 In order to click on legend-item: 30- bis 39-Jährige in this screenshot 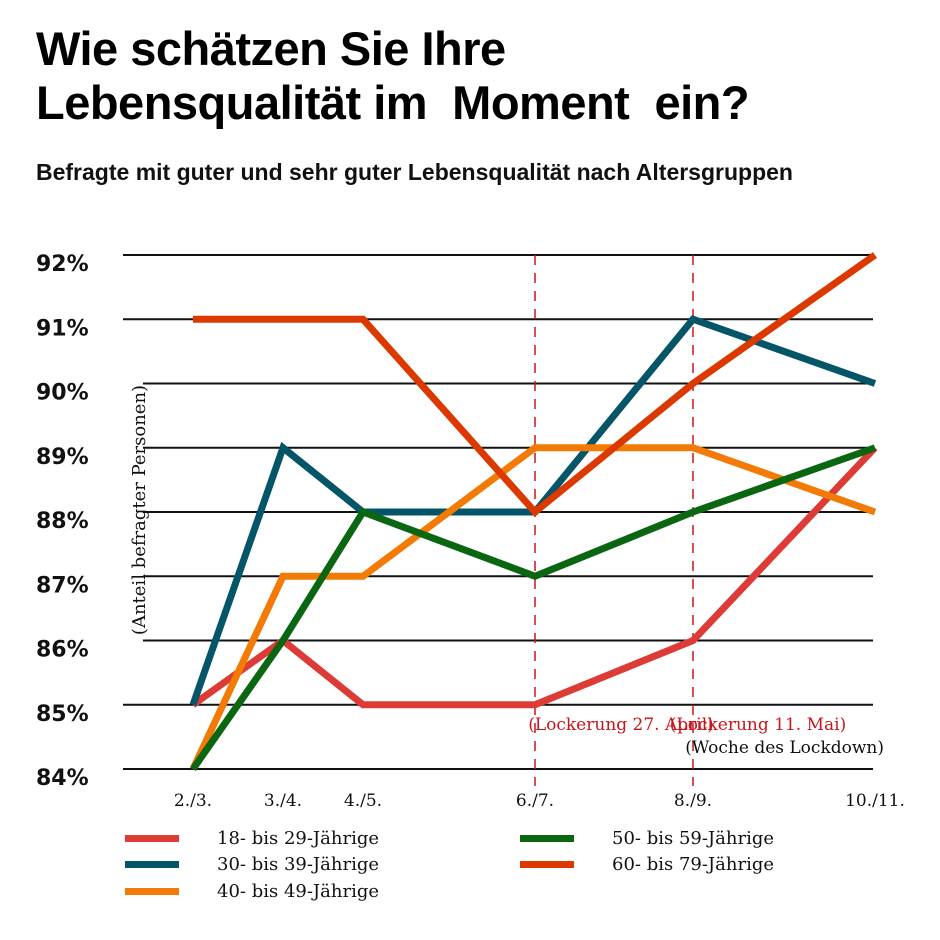, I will do `click(252, 864)`.